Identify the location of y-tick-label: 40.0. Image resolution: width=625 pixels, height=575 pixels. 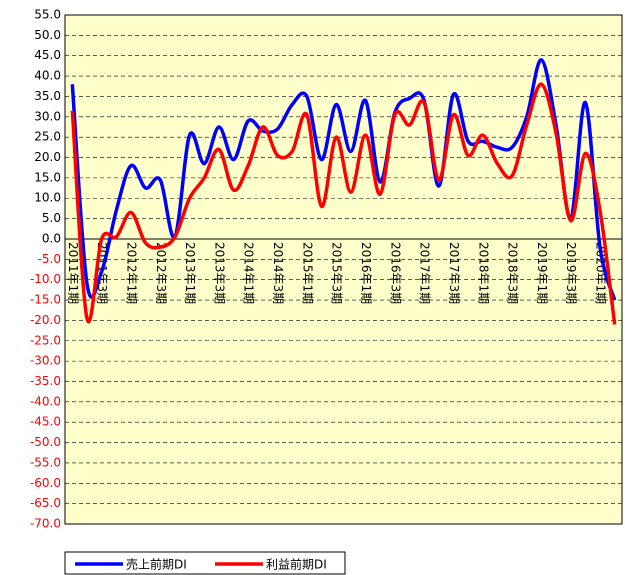
(47, 76).